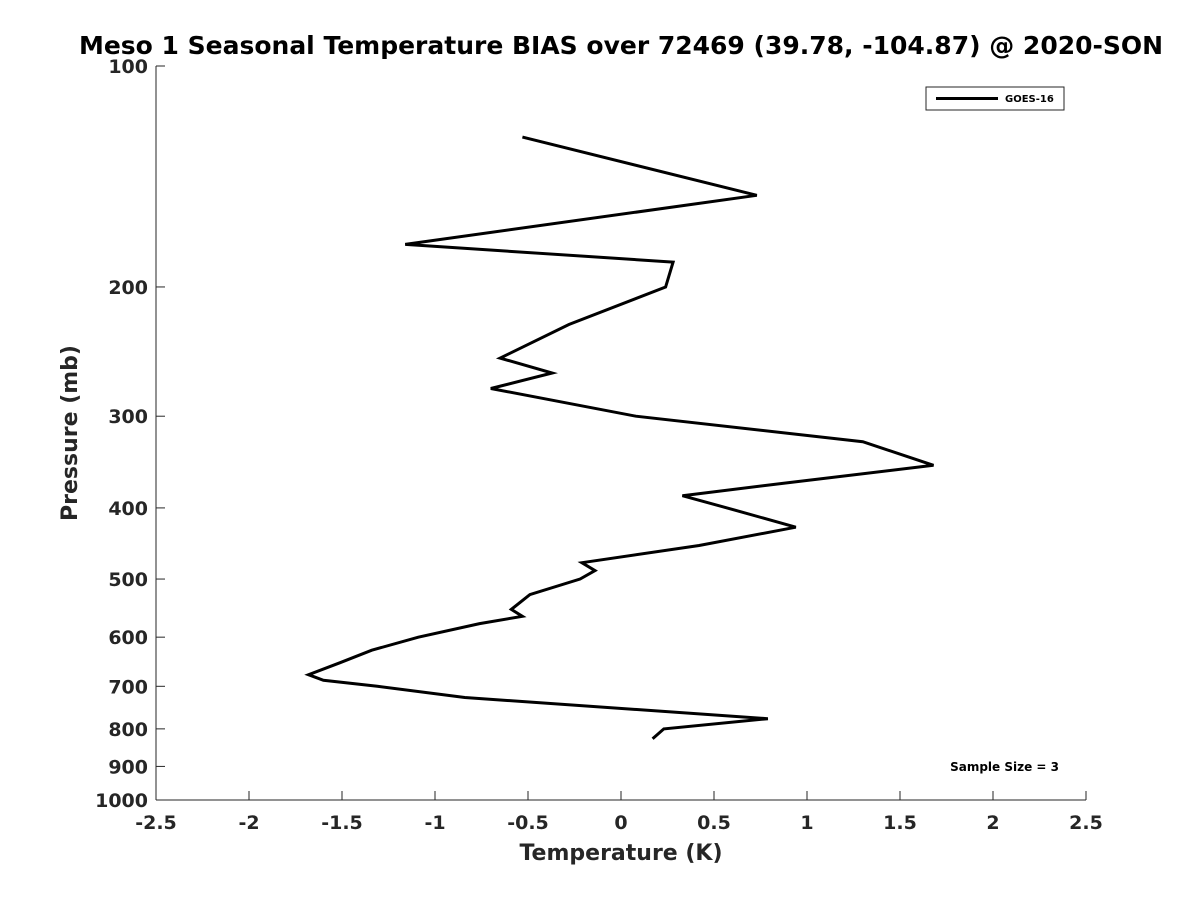  Describe the element at coordinates (620, 823) in the screenshot. I see `x-tick-label: 0` at that location.